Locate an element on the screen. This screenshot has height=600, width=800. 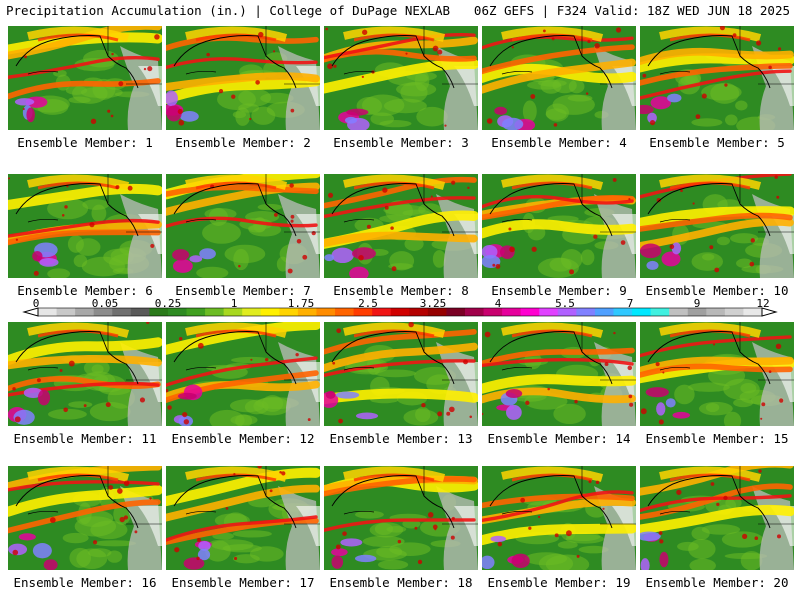
colorbar-tick-label: 5.5 is located at coordinates (565, 303).